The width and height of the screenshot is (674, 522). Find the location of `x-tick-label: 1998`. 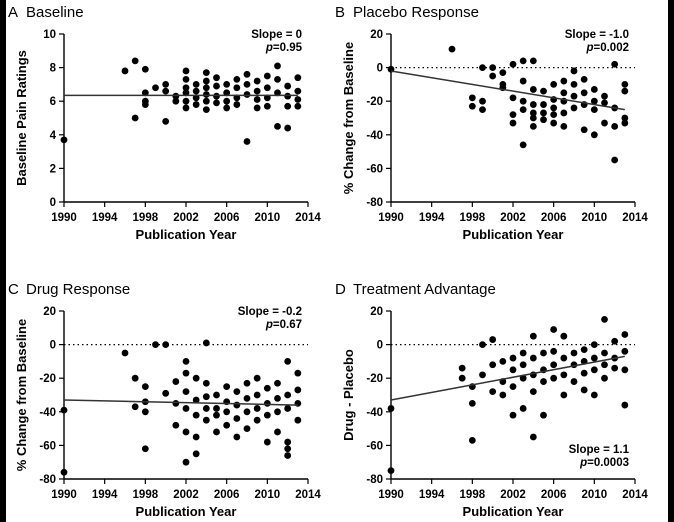

x-tick-label: 1998 is located at coordinates (473, 218).